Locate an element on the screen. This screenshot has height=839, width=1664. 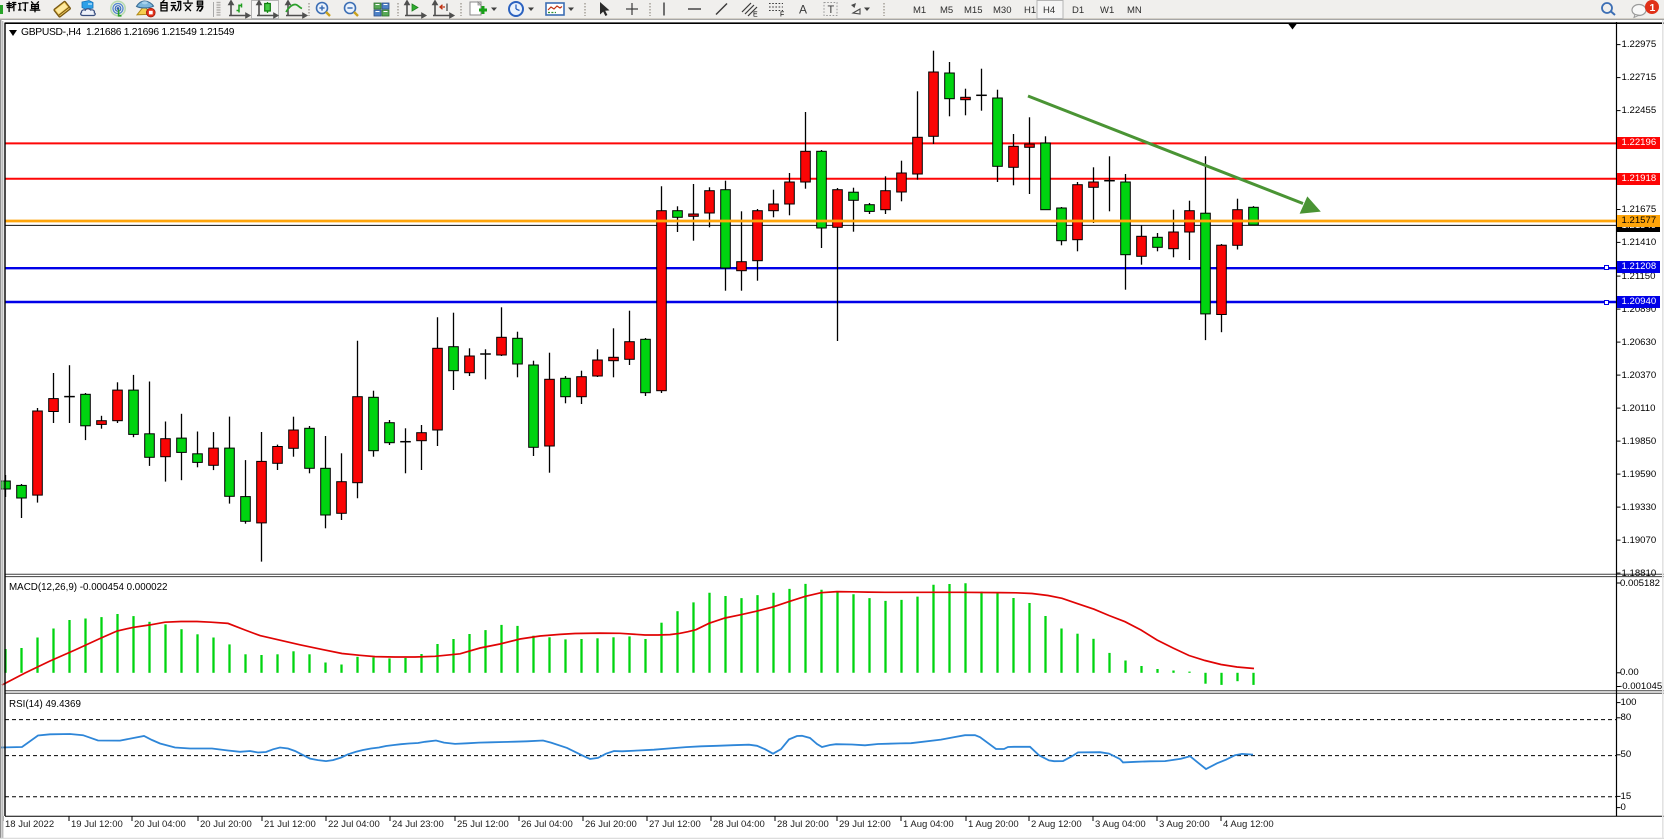
svg-text: 1 is located at coordinates (1653, 8).